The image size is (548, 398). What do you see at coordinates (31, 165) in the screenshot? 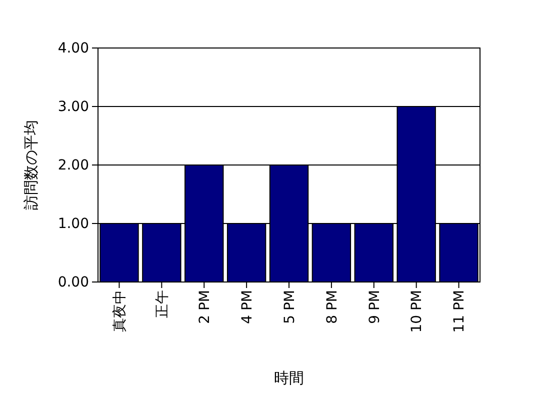
I see `y-axis-title: 訪問数の平均` at bounding box center [31, 165].